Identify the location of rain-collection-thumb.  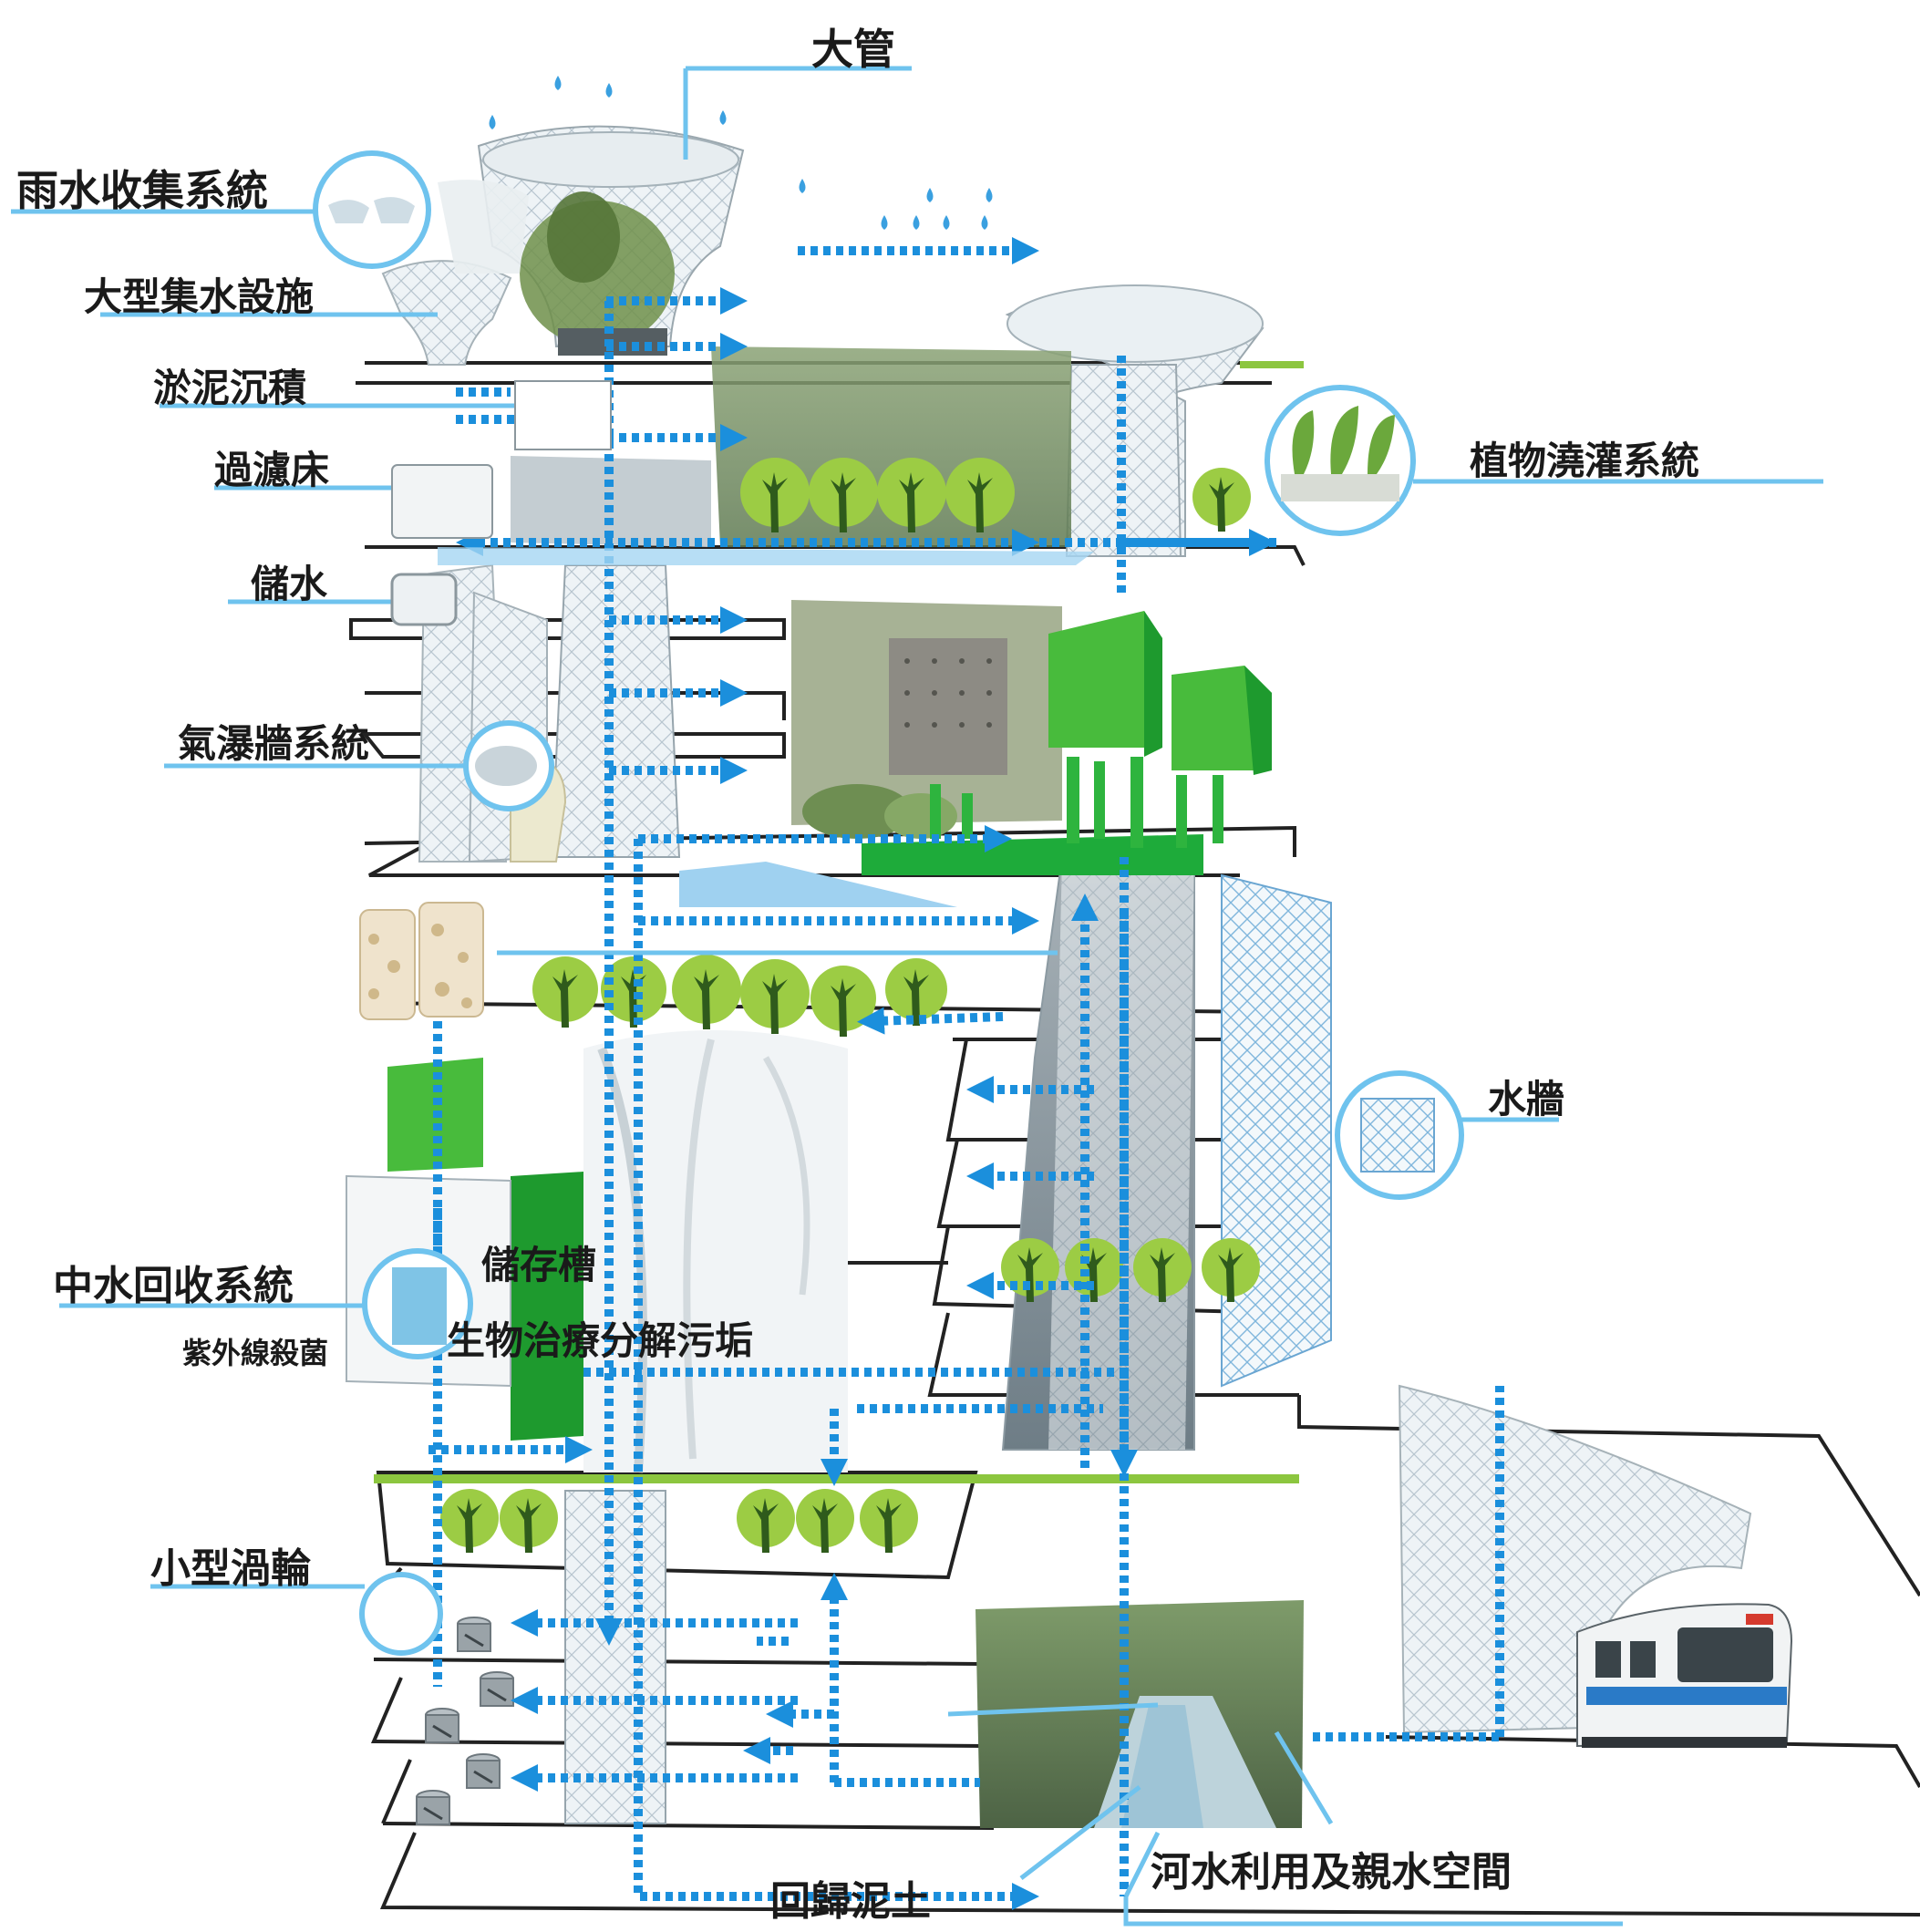
(371, 210).